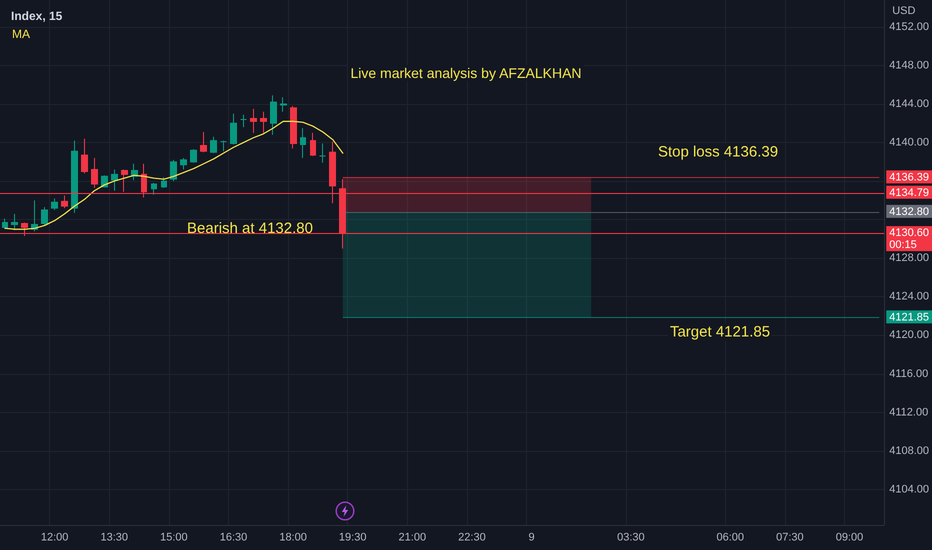 The image size is (932, 550). I want to click on y-axis-title: USD, so click(904, 11).